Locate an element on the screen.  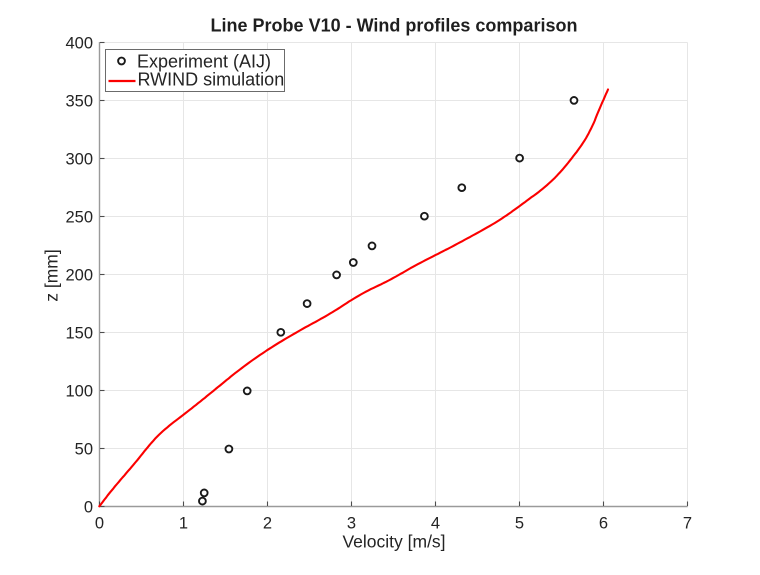
svg-text: 300 is located at coordinates (79, 159).